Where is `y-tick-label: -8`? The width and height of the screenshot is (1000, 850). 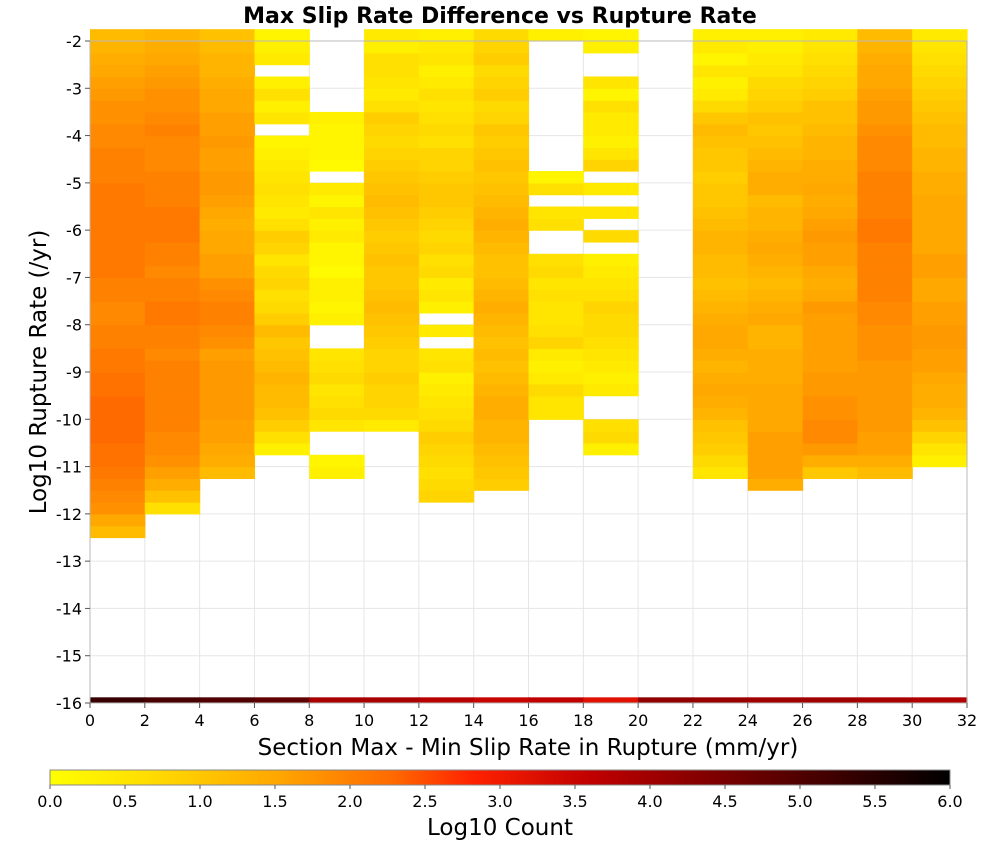
y-tick-label: -8 is located at coordinates (74, 325).